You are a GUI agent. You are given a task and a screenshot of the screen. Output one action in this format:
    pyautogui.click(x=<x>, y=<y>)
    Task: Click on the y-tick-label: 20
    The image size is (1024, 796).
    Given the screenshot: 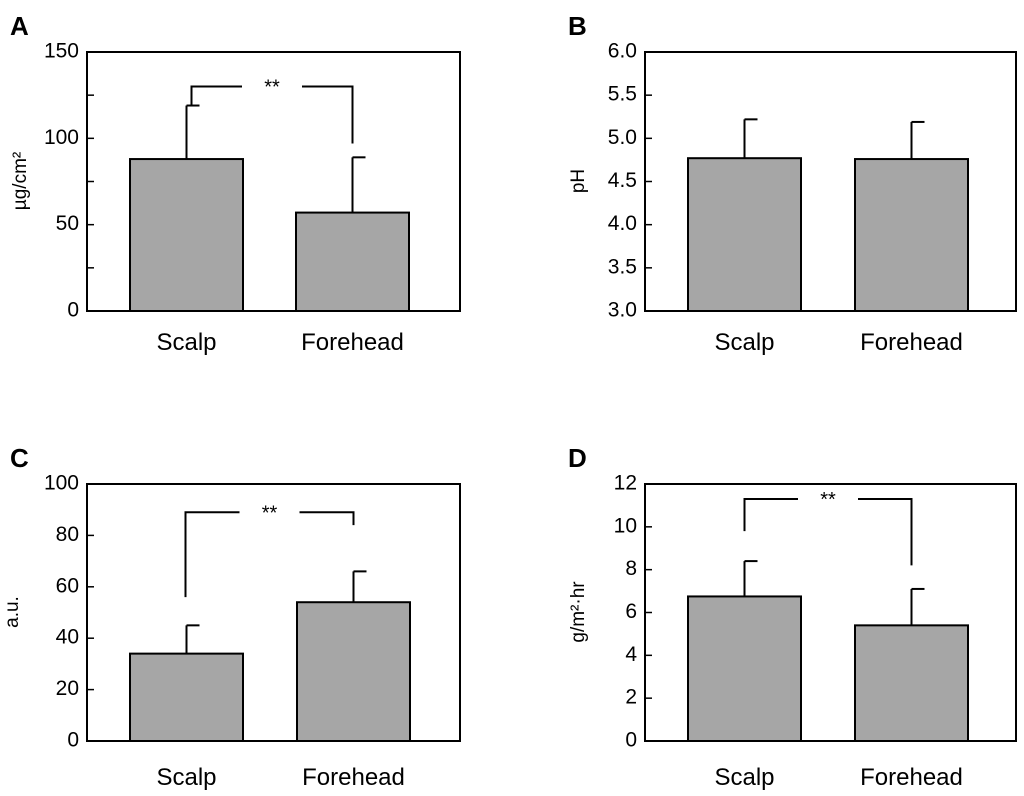 What is the action you would take?
    pyautogui.click(x=67, y=688)
    